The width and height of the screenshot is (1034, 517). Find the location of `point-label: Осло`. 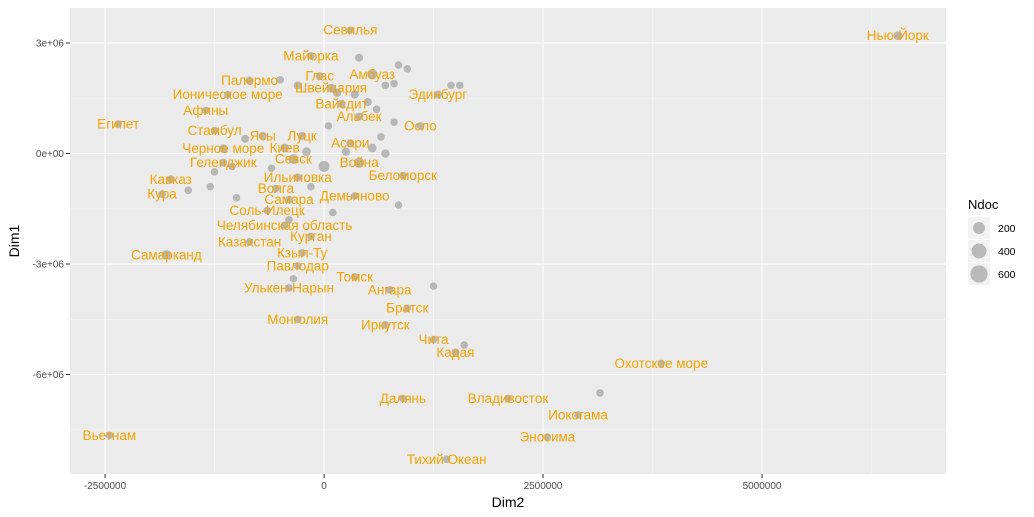

point-label: Осло is located at coordinates (420, 125).